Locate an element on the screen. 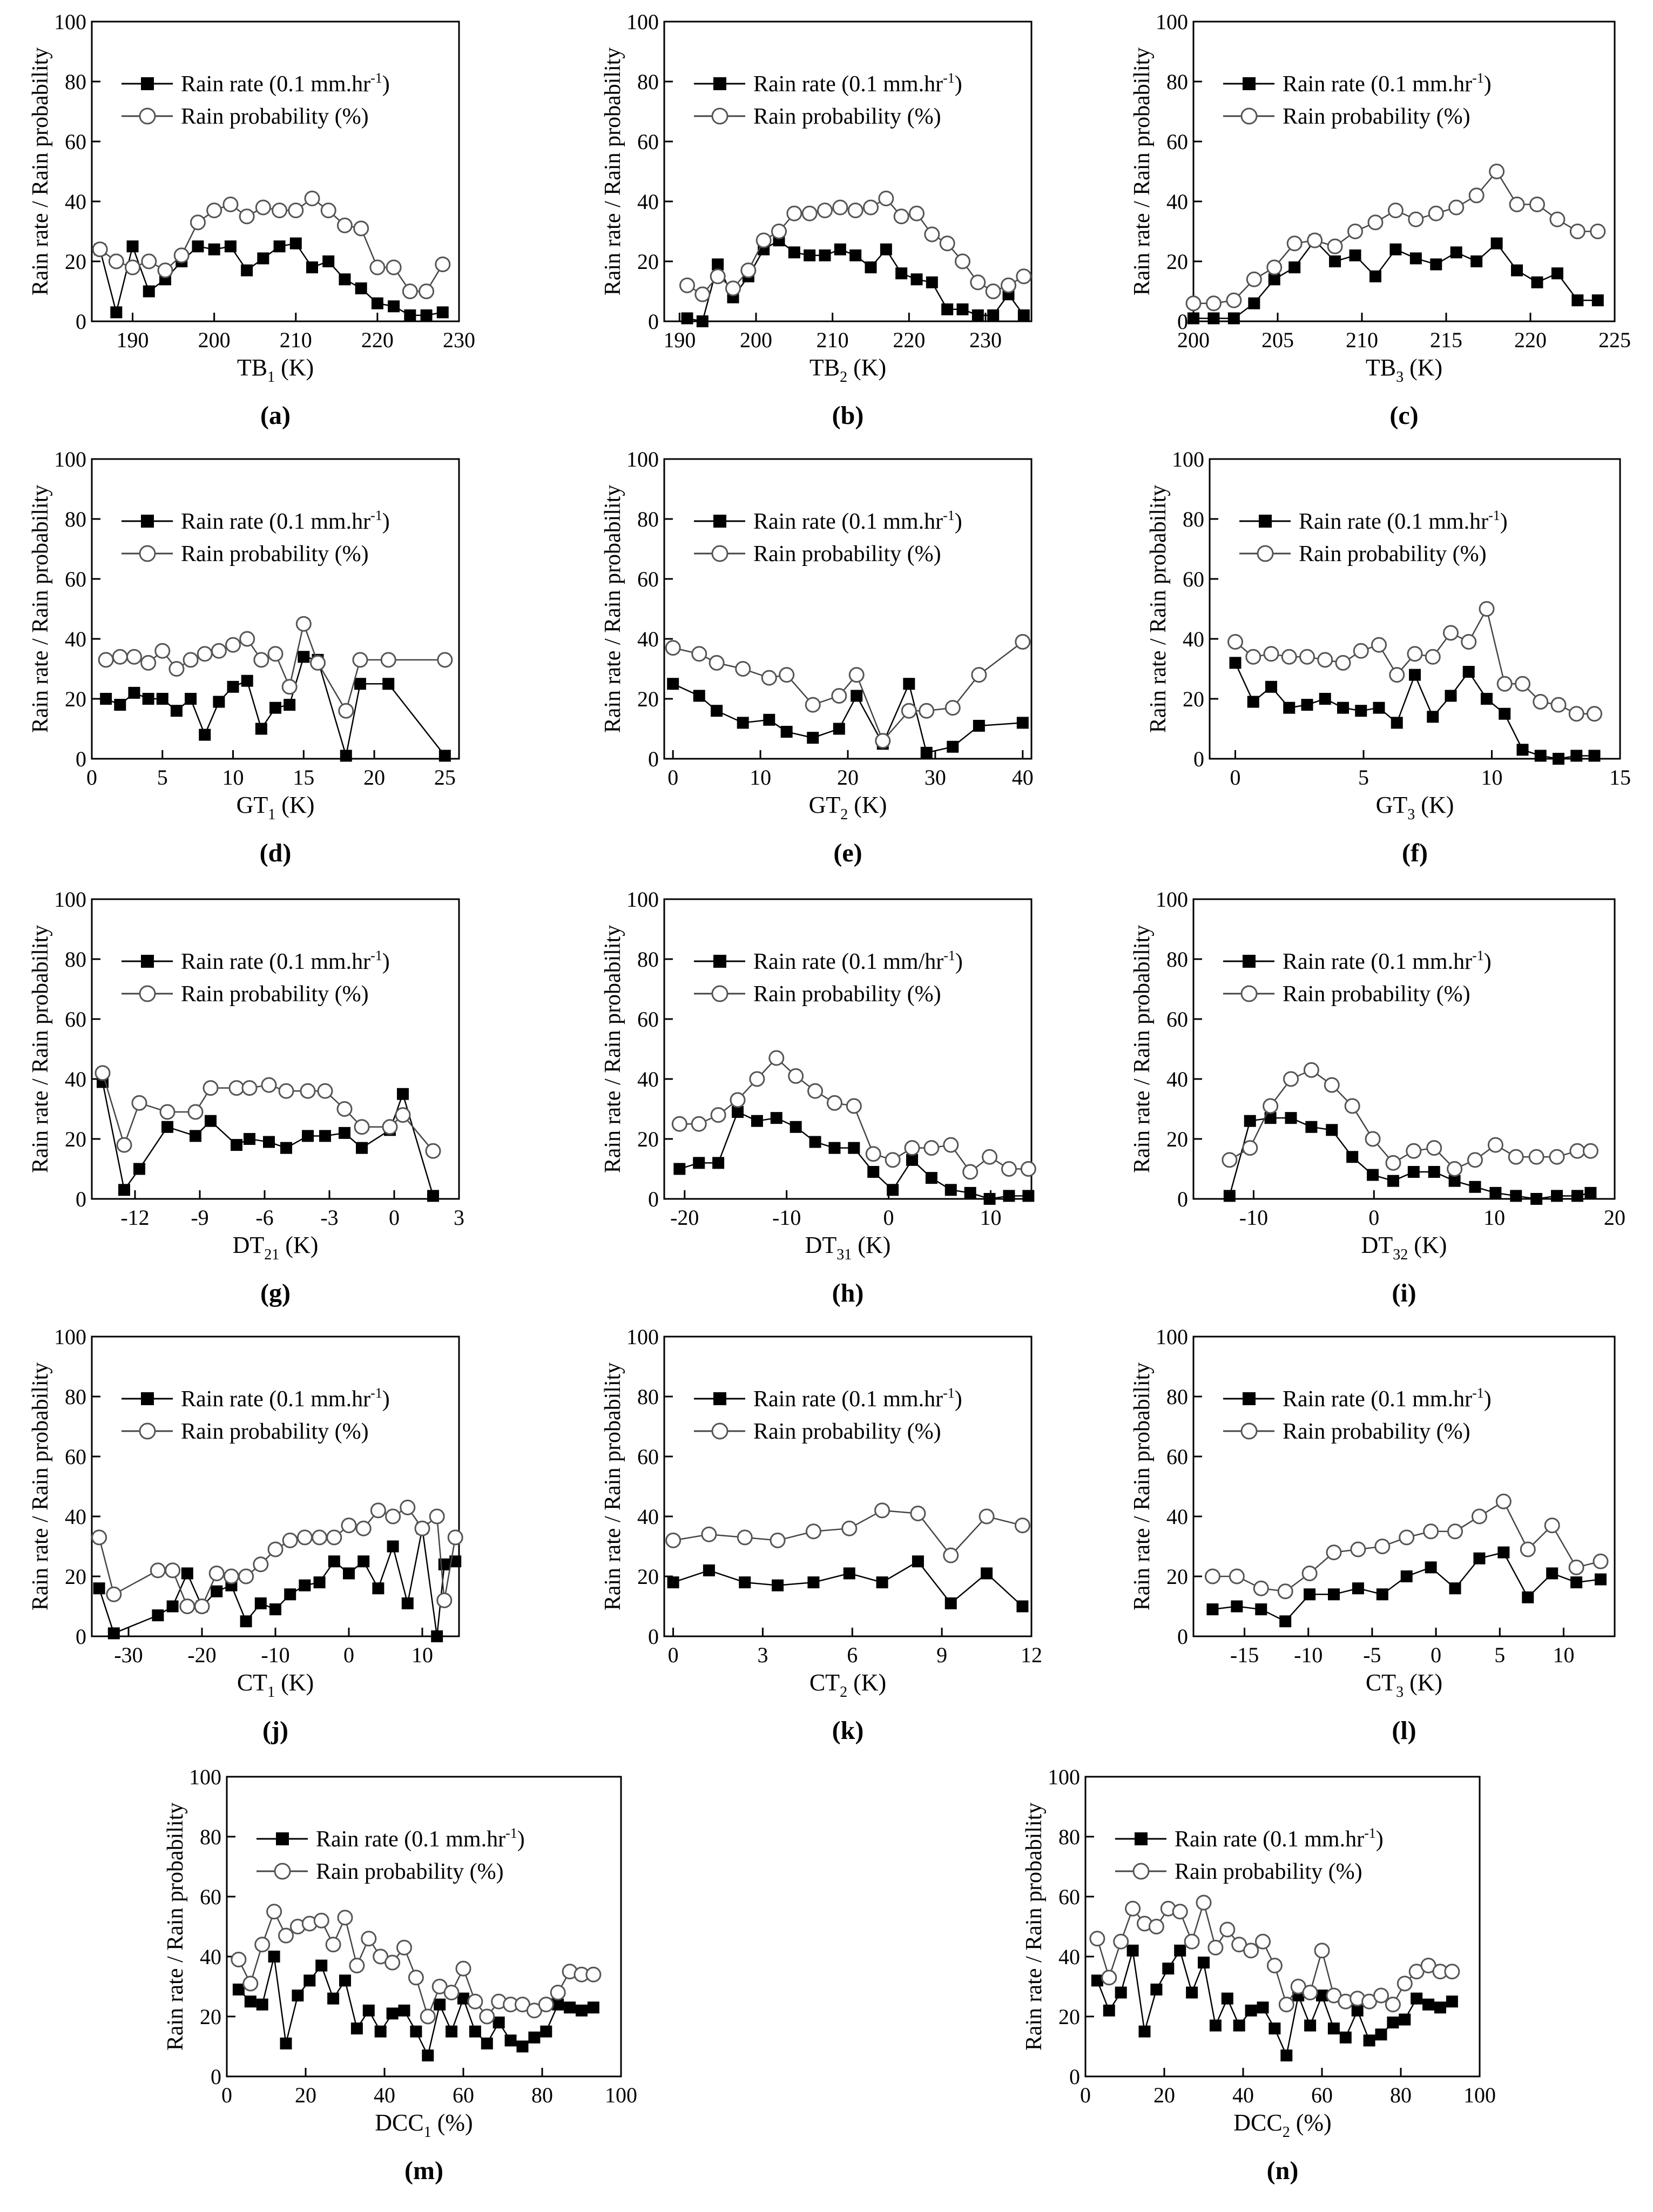  x-tick-label: 0 is located at coordinates (673, 1655).